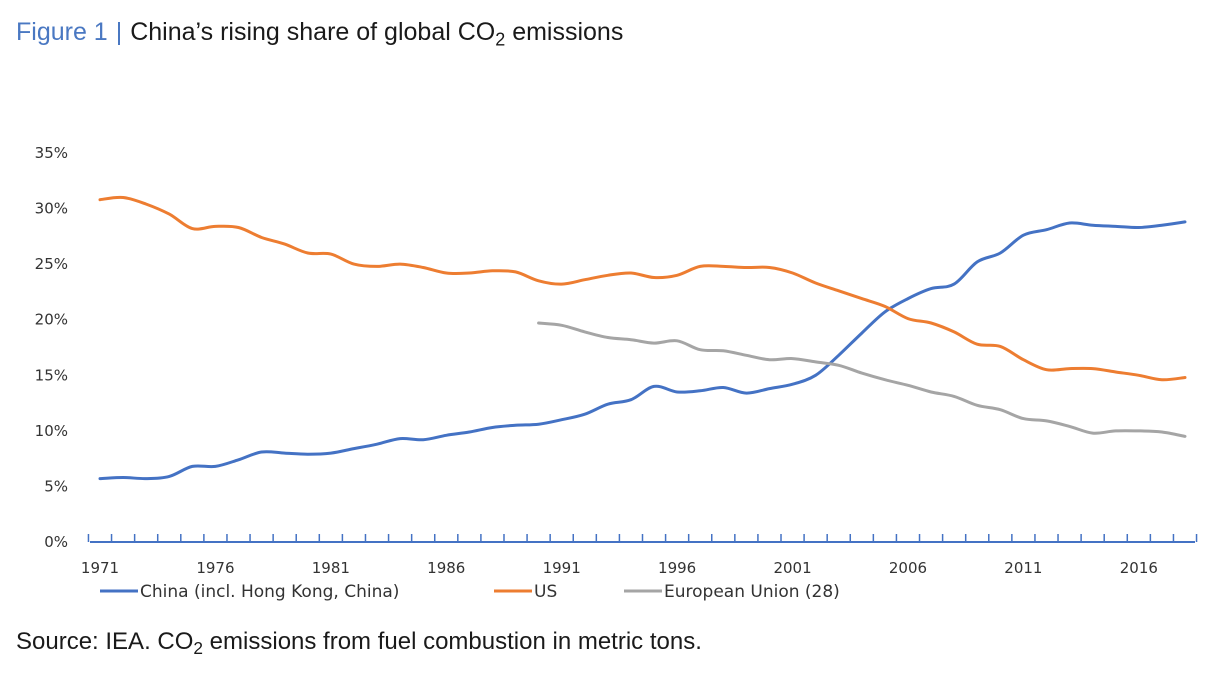 The height and width of the screenshot is (680, 1208). What do you see at coordinates (56, 486) in the screenshot?
I see `y-tick-label: 5%` at bounding box center [56, 486].